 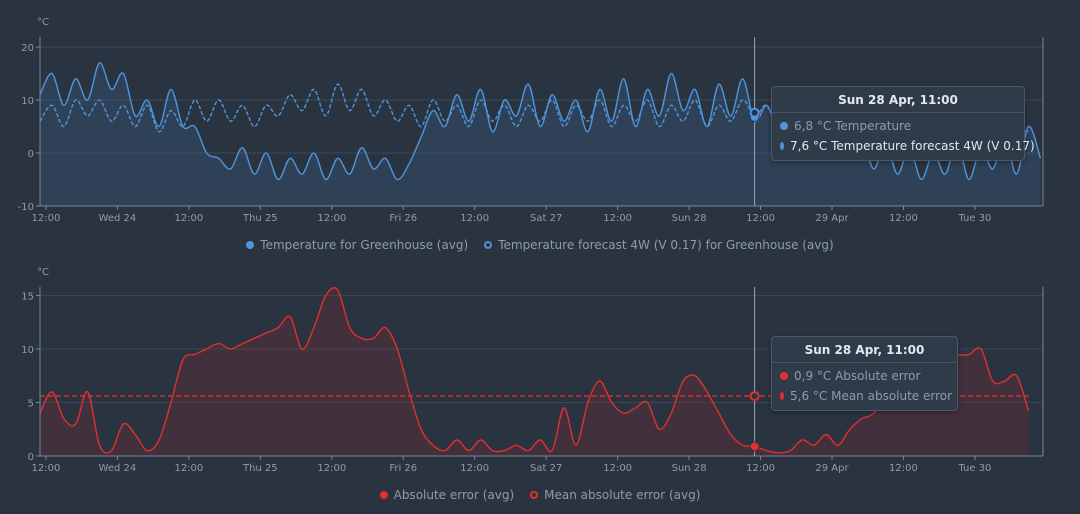 I want to click on y-tick-label: 15, so click(x=27, y=297).